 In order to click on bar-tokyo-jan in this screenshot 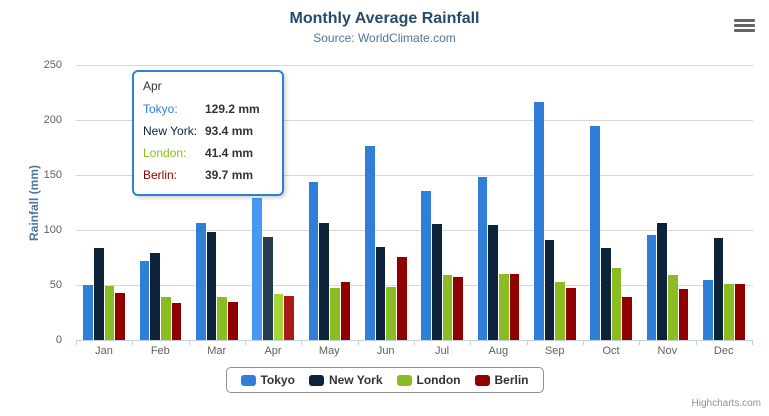, I will do `click(88, 312)`.